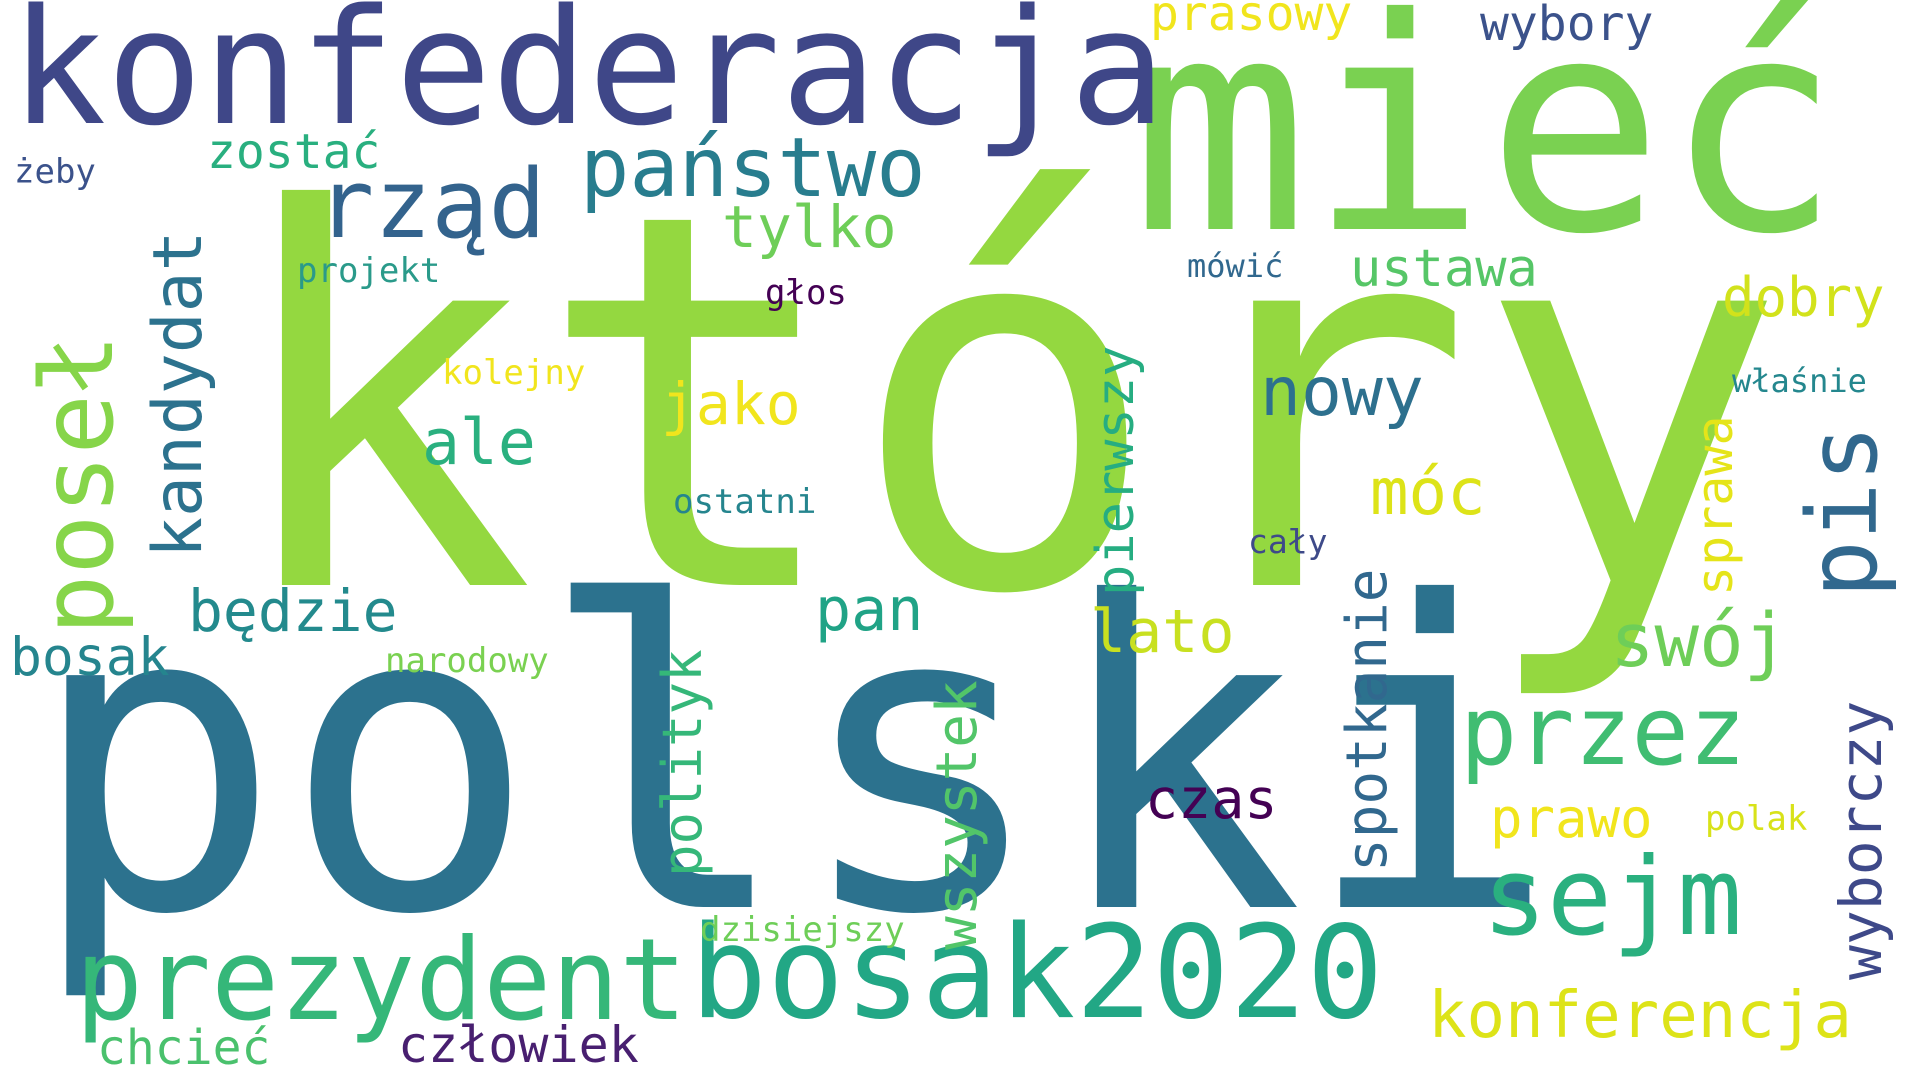  Describe the element at coordinates (369, 271) in the screenshot. I see `word-projekt: projekt` at that location.